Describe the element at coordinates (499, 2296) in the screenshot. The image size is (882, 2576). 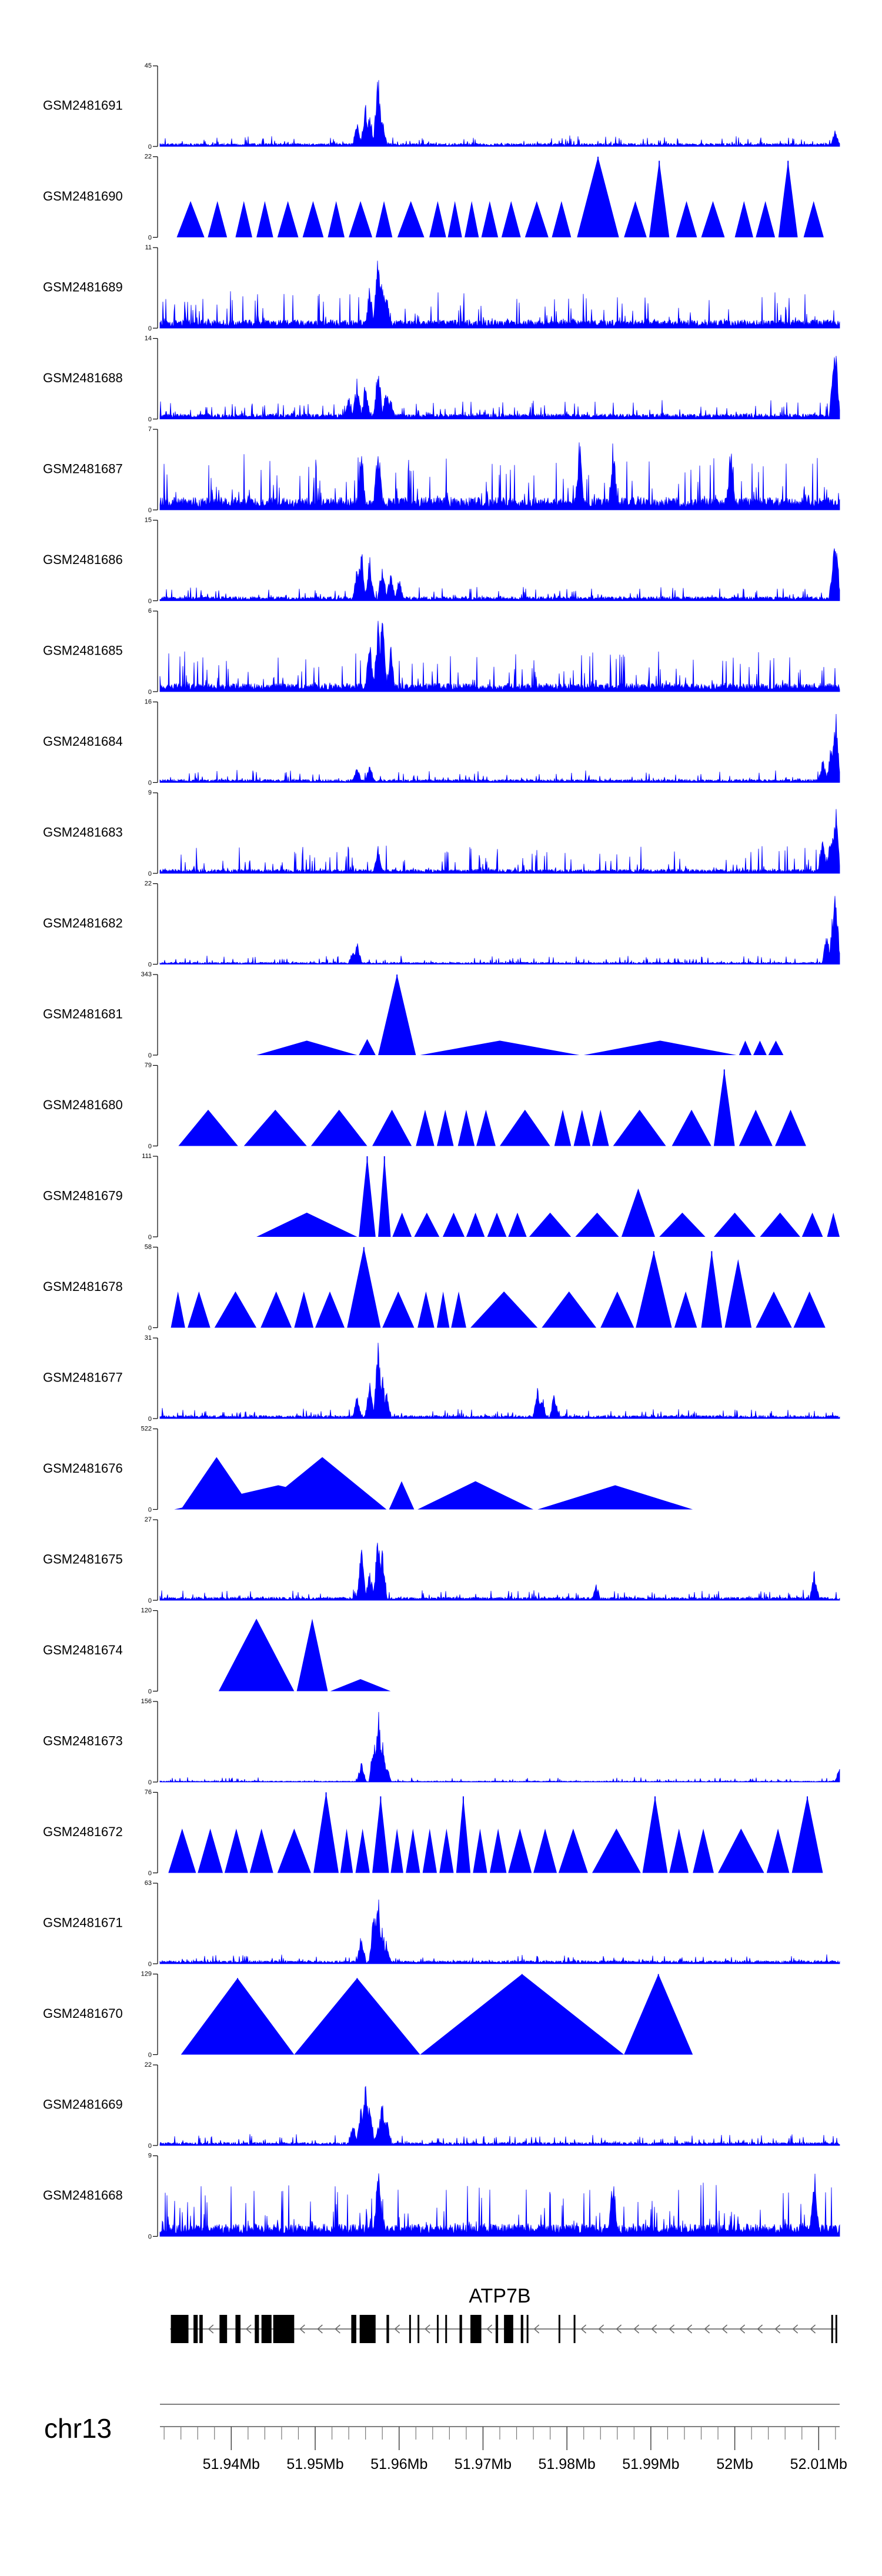
I see `gene-name-label: ATP7B` at that location.